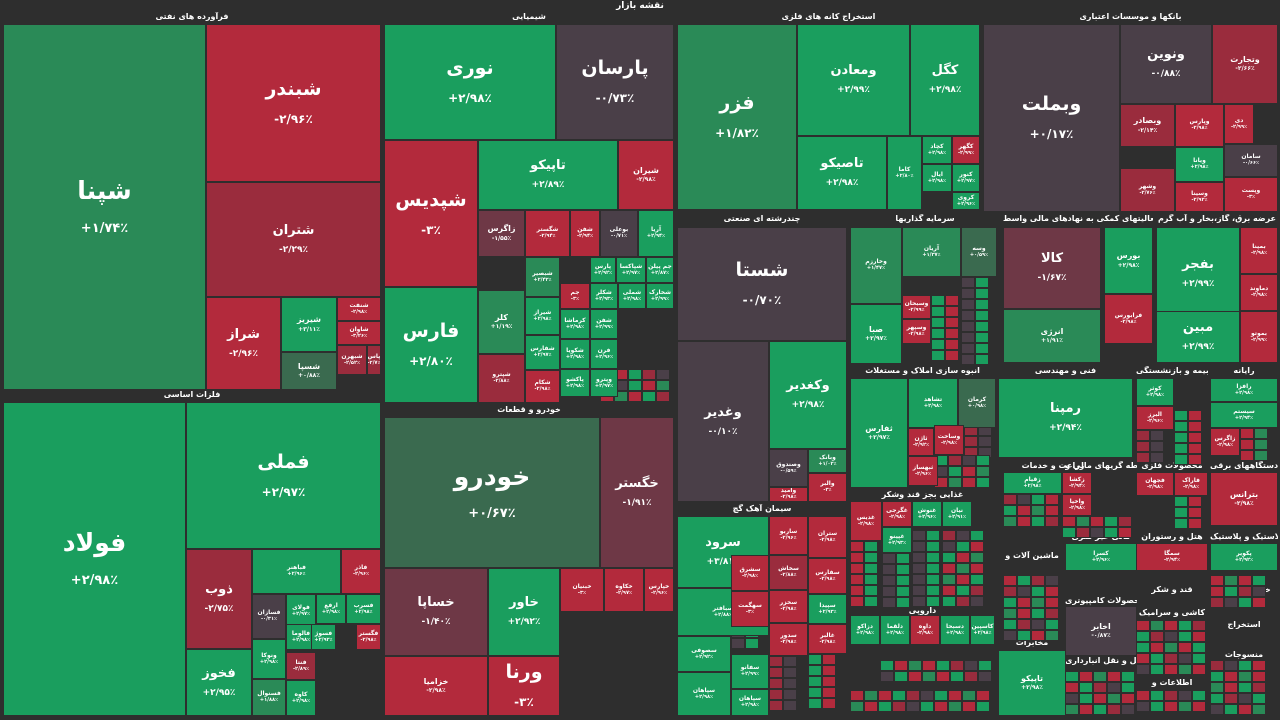 Image resolution: width=1280 pixels, height=720 pixels. What do you see at coordinates (359, 309) in the screenshot?
I see `treemap-tile: شنفت -۲/۹۸٪` at bounding box center [359, 309].